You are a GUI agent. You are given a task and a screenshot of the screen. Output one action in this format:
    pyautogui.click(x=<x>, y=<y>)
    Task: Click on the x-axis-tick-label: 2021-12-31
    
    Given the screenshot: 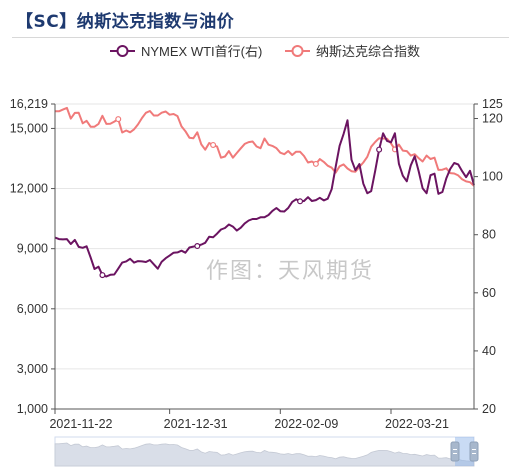 What is the action you would take?
    pyautogui.click(x=196, y=424)
    